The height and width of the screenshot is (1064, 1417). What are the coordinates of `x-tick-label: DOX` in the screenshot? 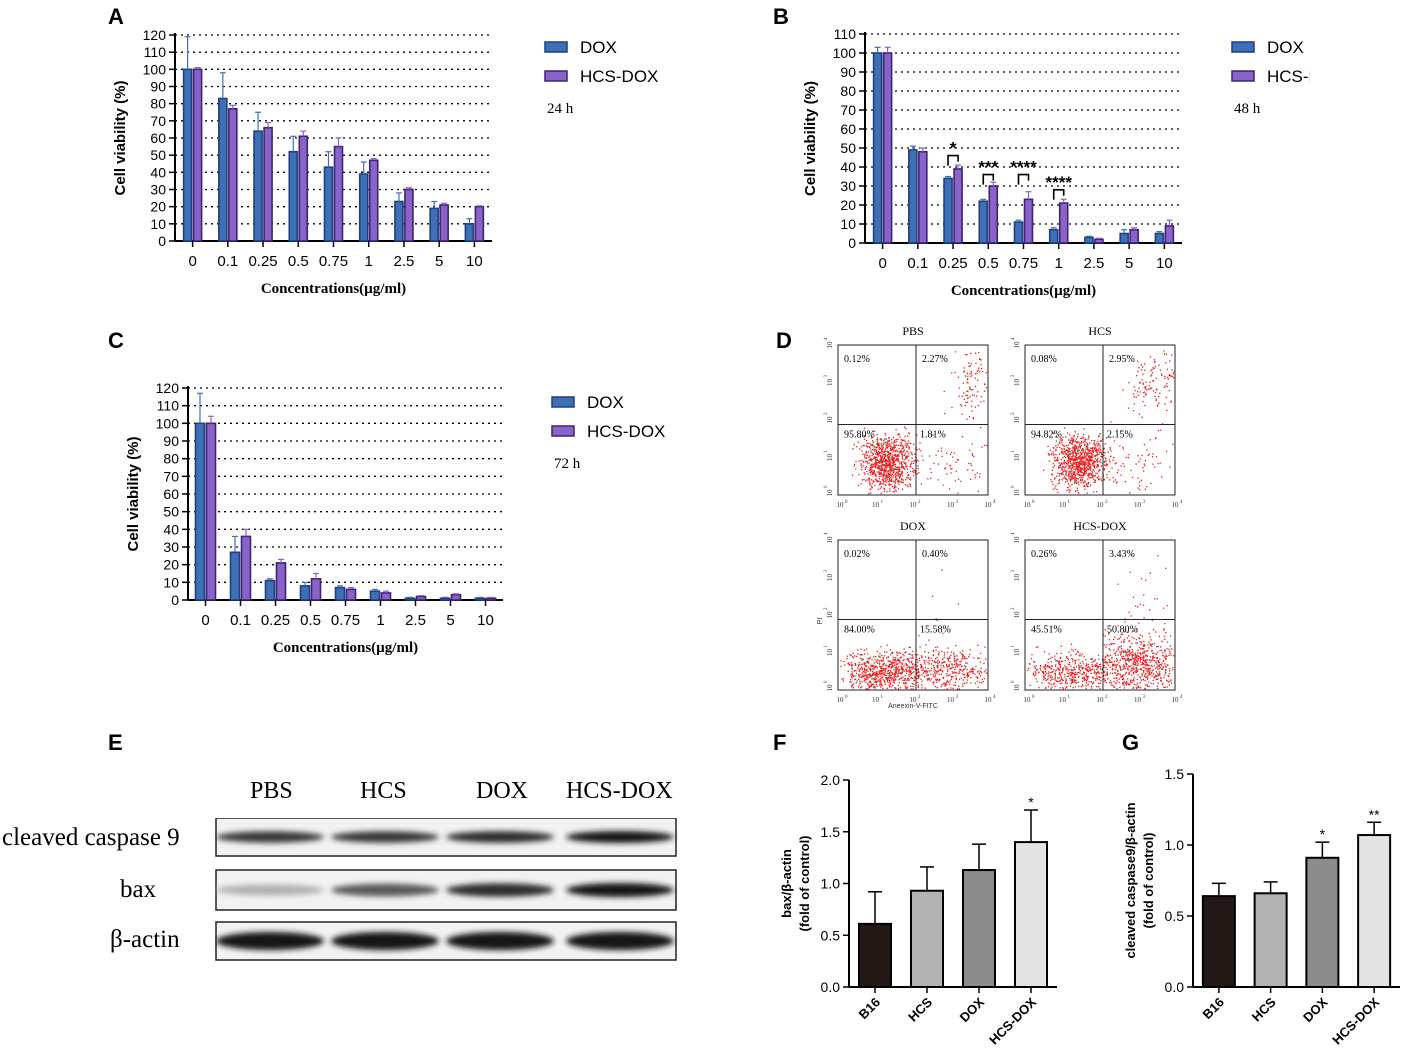 It's located at (1315, 1009).